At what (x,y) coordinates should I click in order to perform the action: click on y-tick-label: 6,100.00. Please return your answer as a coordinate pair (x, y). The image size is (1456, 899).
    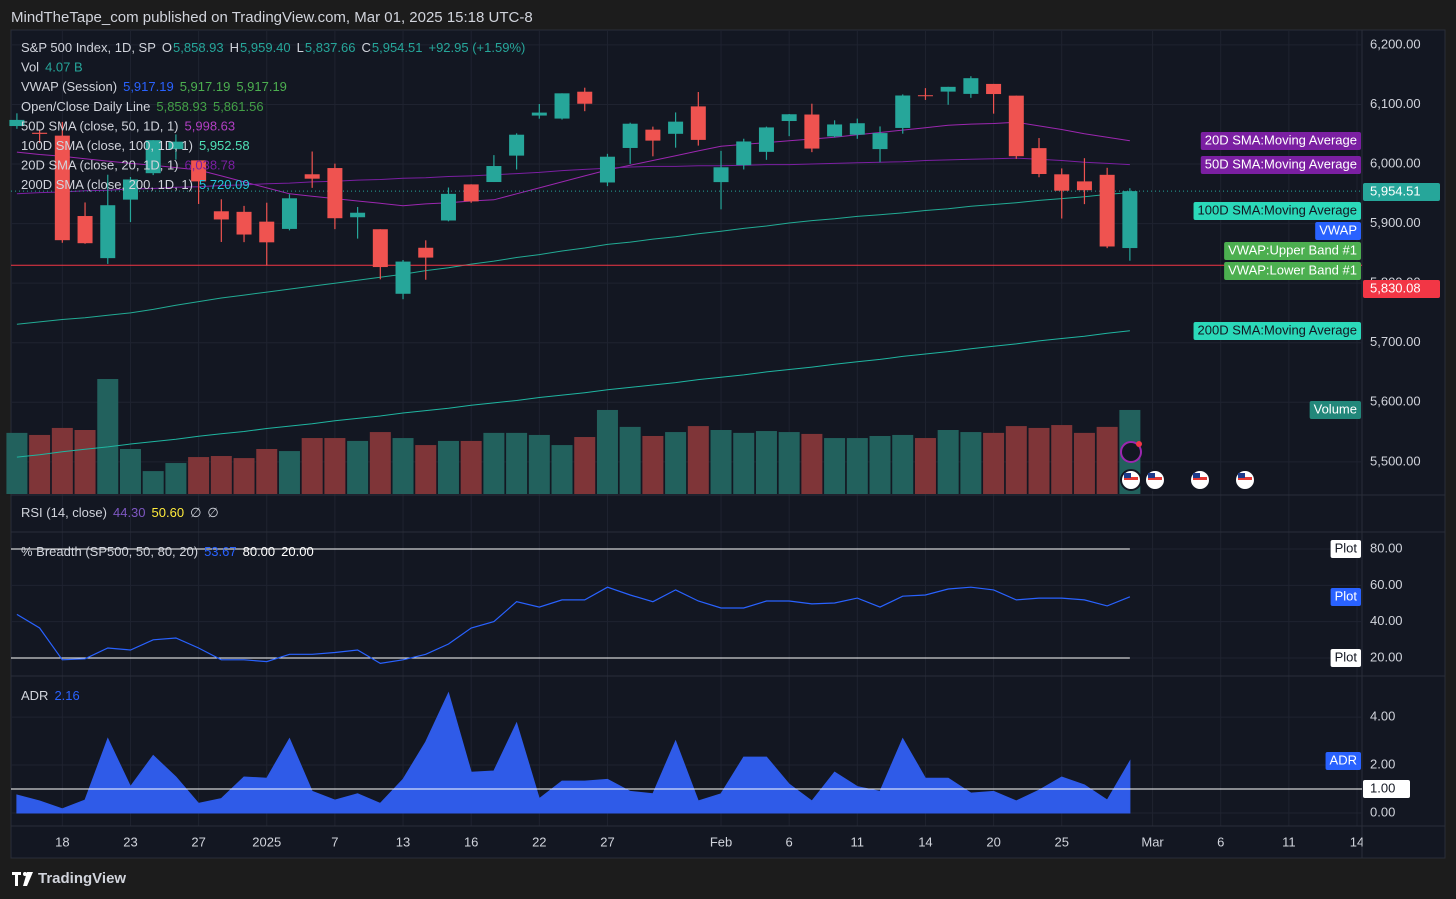
    Looking at the image, I should click on (1395, 103).